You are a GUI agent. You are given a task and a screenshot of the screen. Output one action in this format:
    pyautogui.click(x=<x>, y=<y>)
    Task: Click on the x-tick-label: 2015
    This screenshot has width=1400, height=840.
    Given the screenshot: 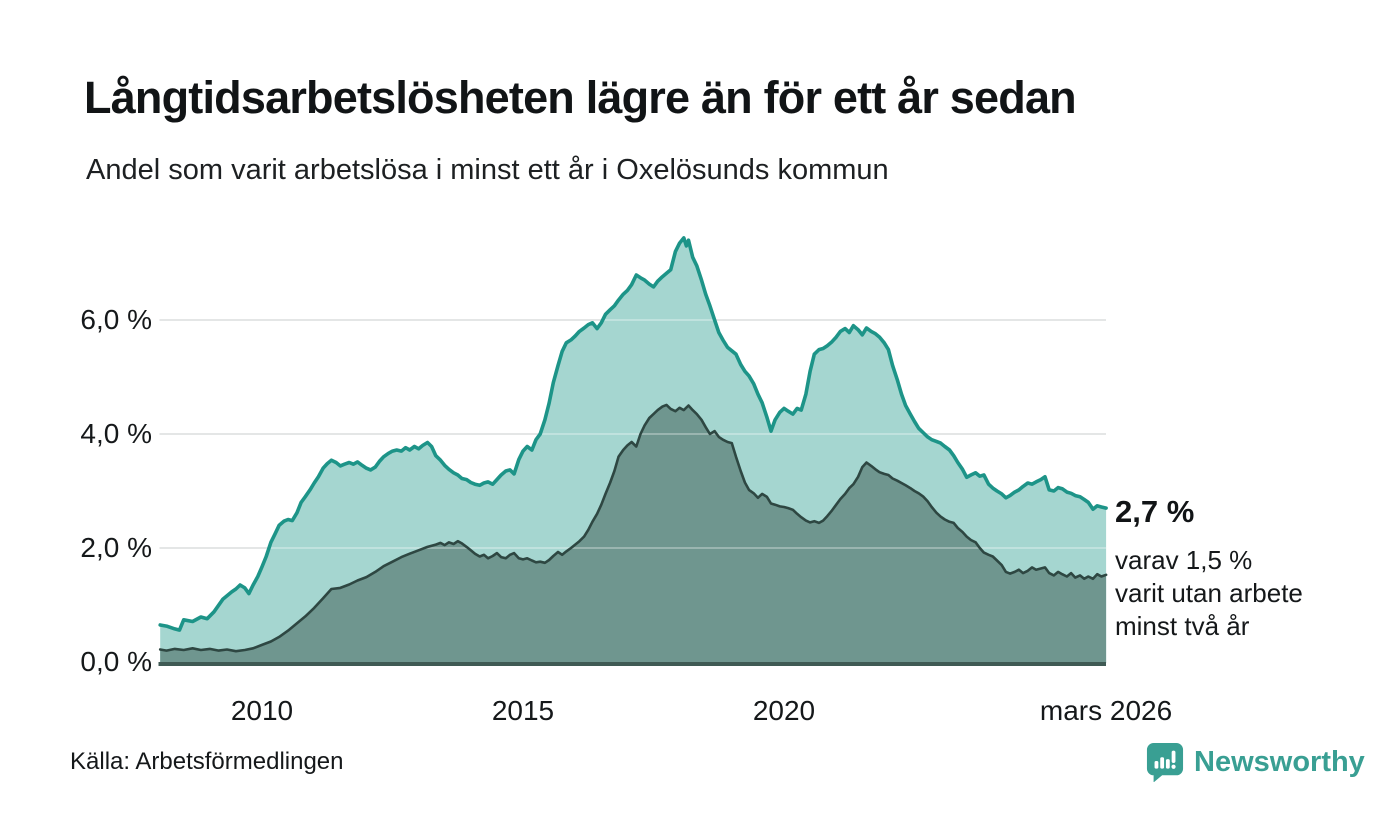 What is the action you would take?
    pyautogui.click(x=523, y=710)
    